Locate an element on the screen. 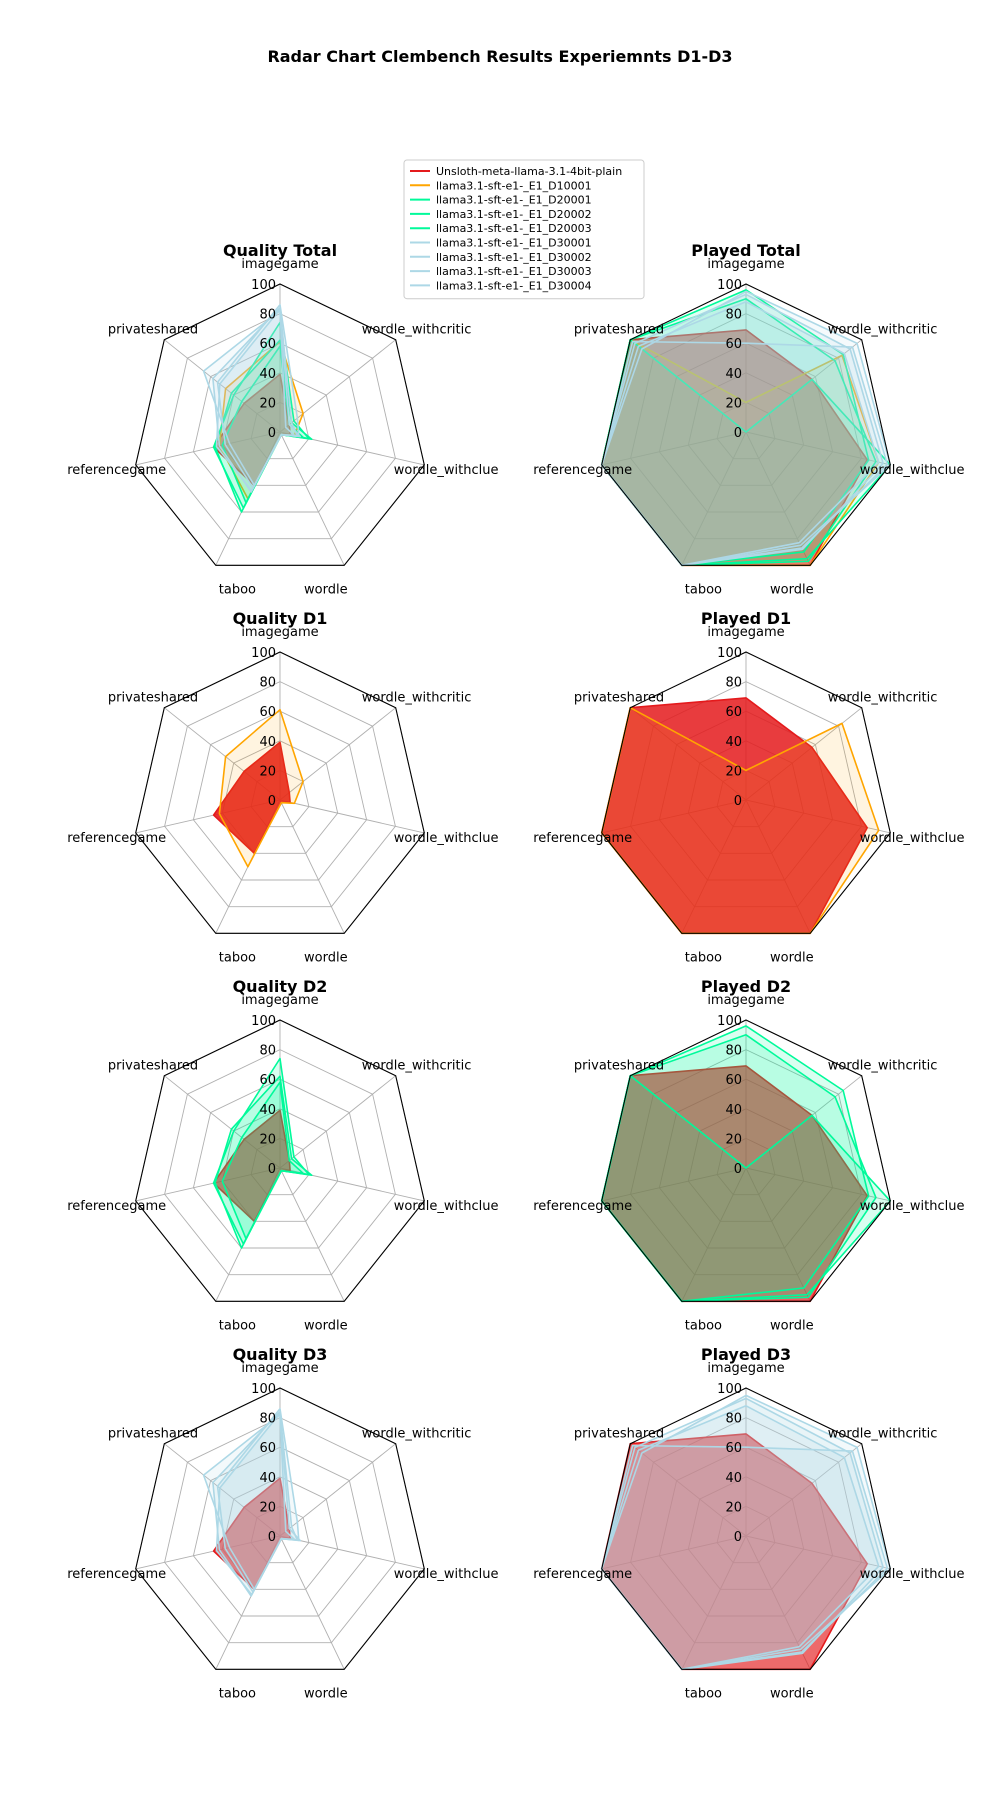  legend-entry: llama3.1-sft-e1-_E1_D10001 is located at coordinates (514, 185).